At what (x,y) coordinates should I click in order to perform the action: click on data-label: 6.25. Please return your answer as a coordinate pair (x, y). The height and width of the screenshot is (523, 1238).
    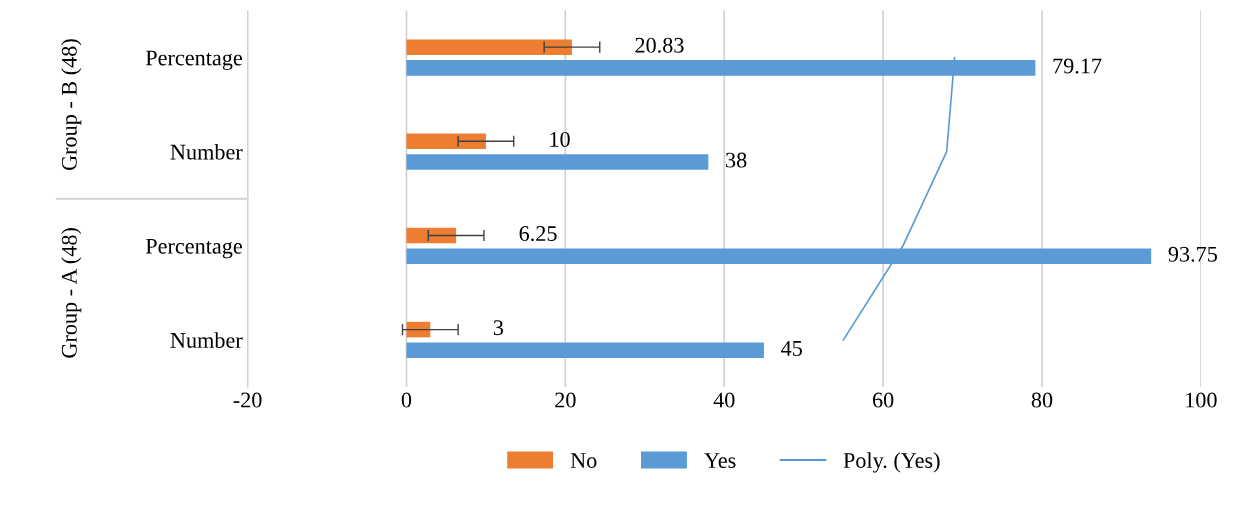
    Looking at the image, I should click on (538, 234).